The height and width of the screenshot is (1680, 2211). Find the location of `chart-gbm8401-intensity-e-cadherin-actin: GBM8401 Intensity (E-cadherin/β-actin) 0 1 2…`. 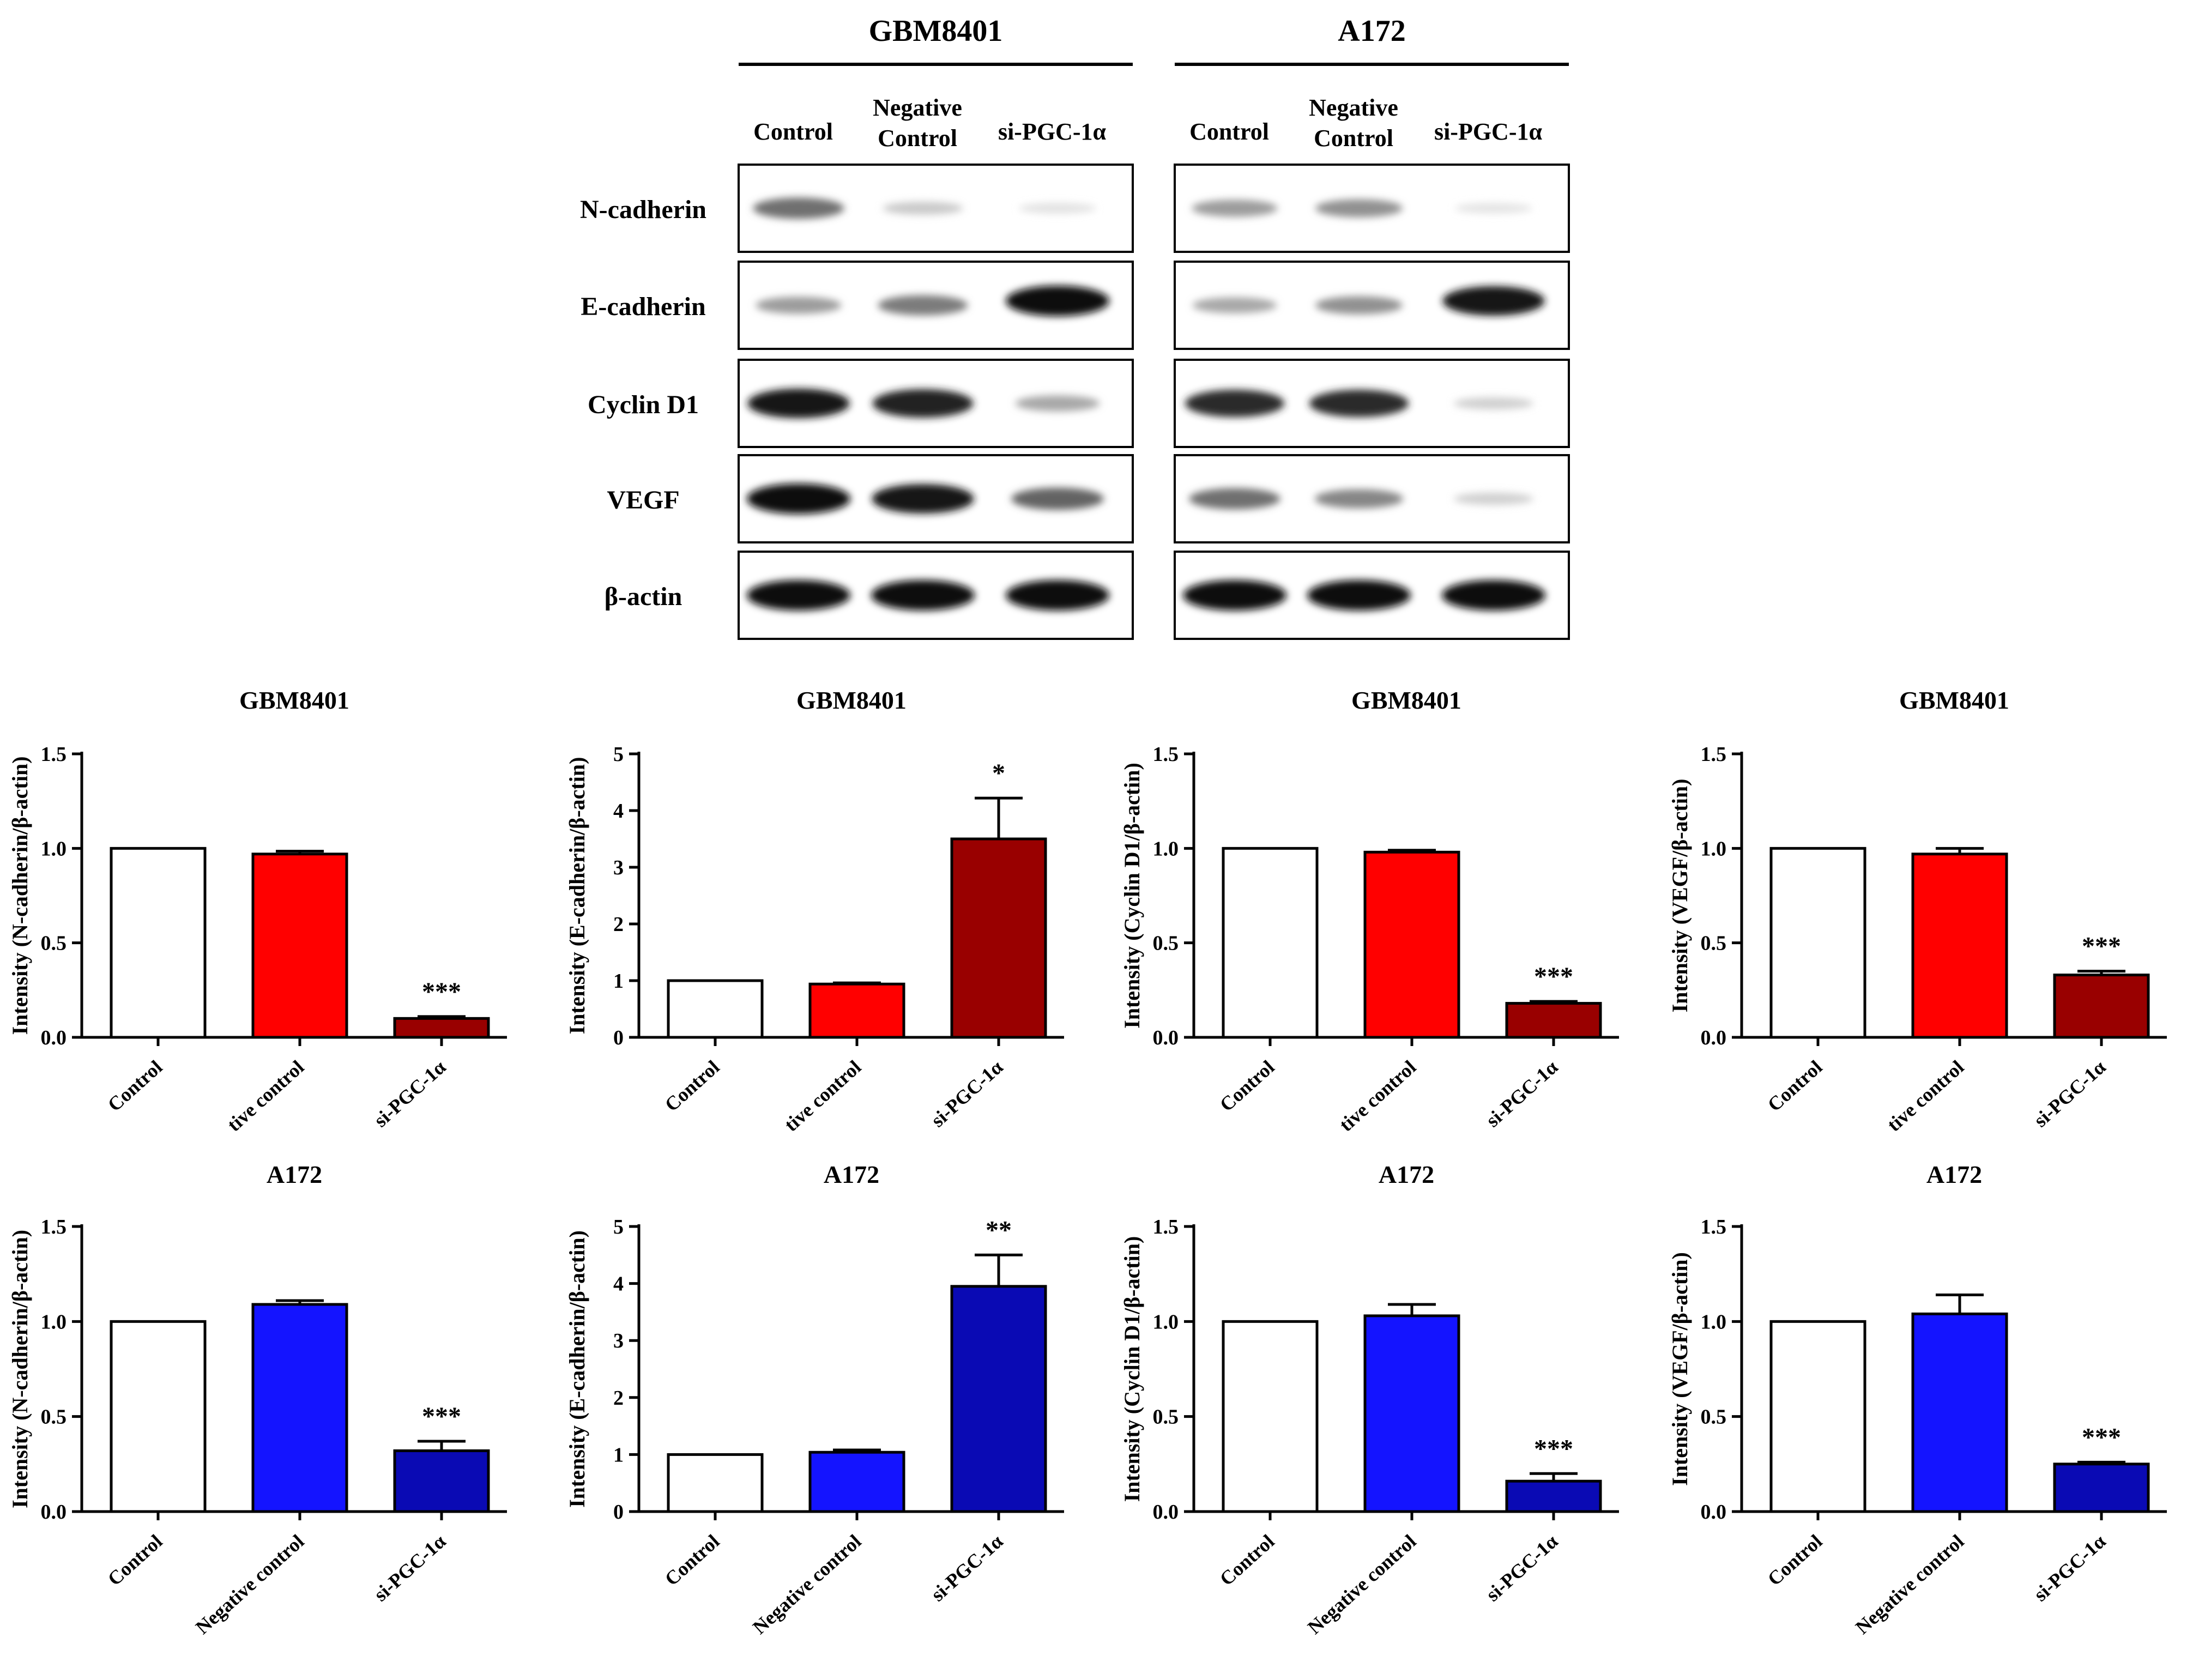

chart-gbm8401-intensity-e-cadherin-actin: GBM8401 Intensity (E-cadherin/β-actin) 0 1 2… is located at coordinates (814, 911).